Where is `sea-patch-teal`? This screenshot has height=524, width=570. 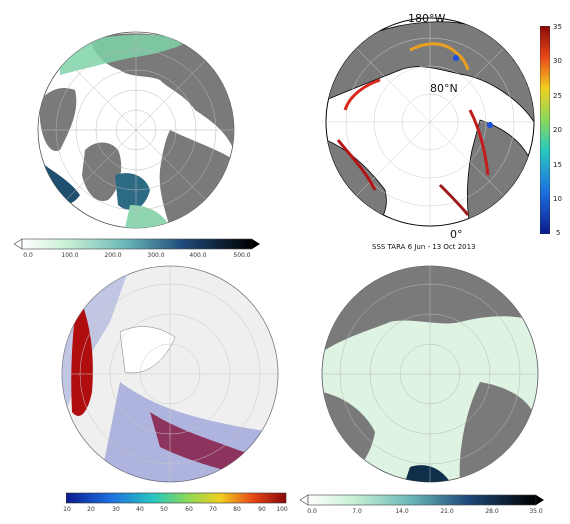 sea-patch-teal is located at coordinates (125, 54).